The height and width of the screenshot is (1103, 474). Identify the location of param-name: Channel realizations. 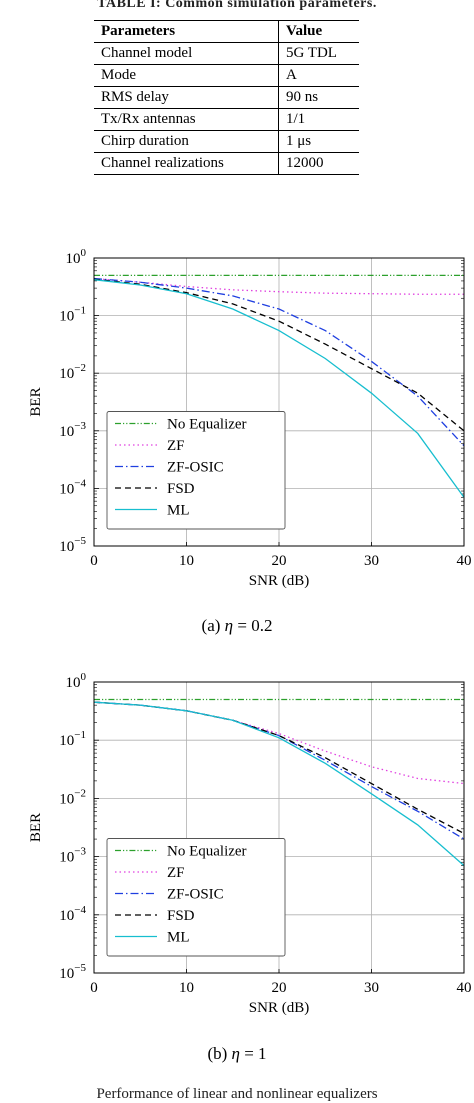
(186, 163).